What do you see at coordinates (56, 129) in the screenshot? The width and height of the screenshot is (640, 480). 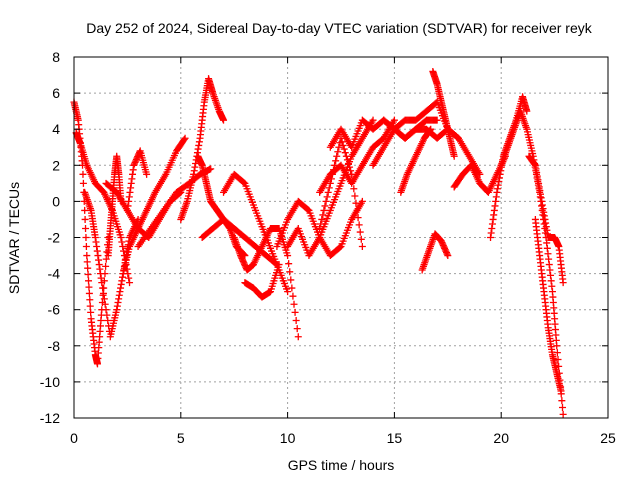 I see `y-tick-label: 4` at bounding box center [56, 129].